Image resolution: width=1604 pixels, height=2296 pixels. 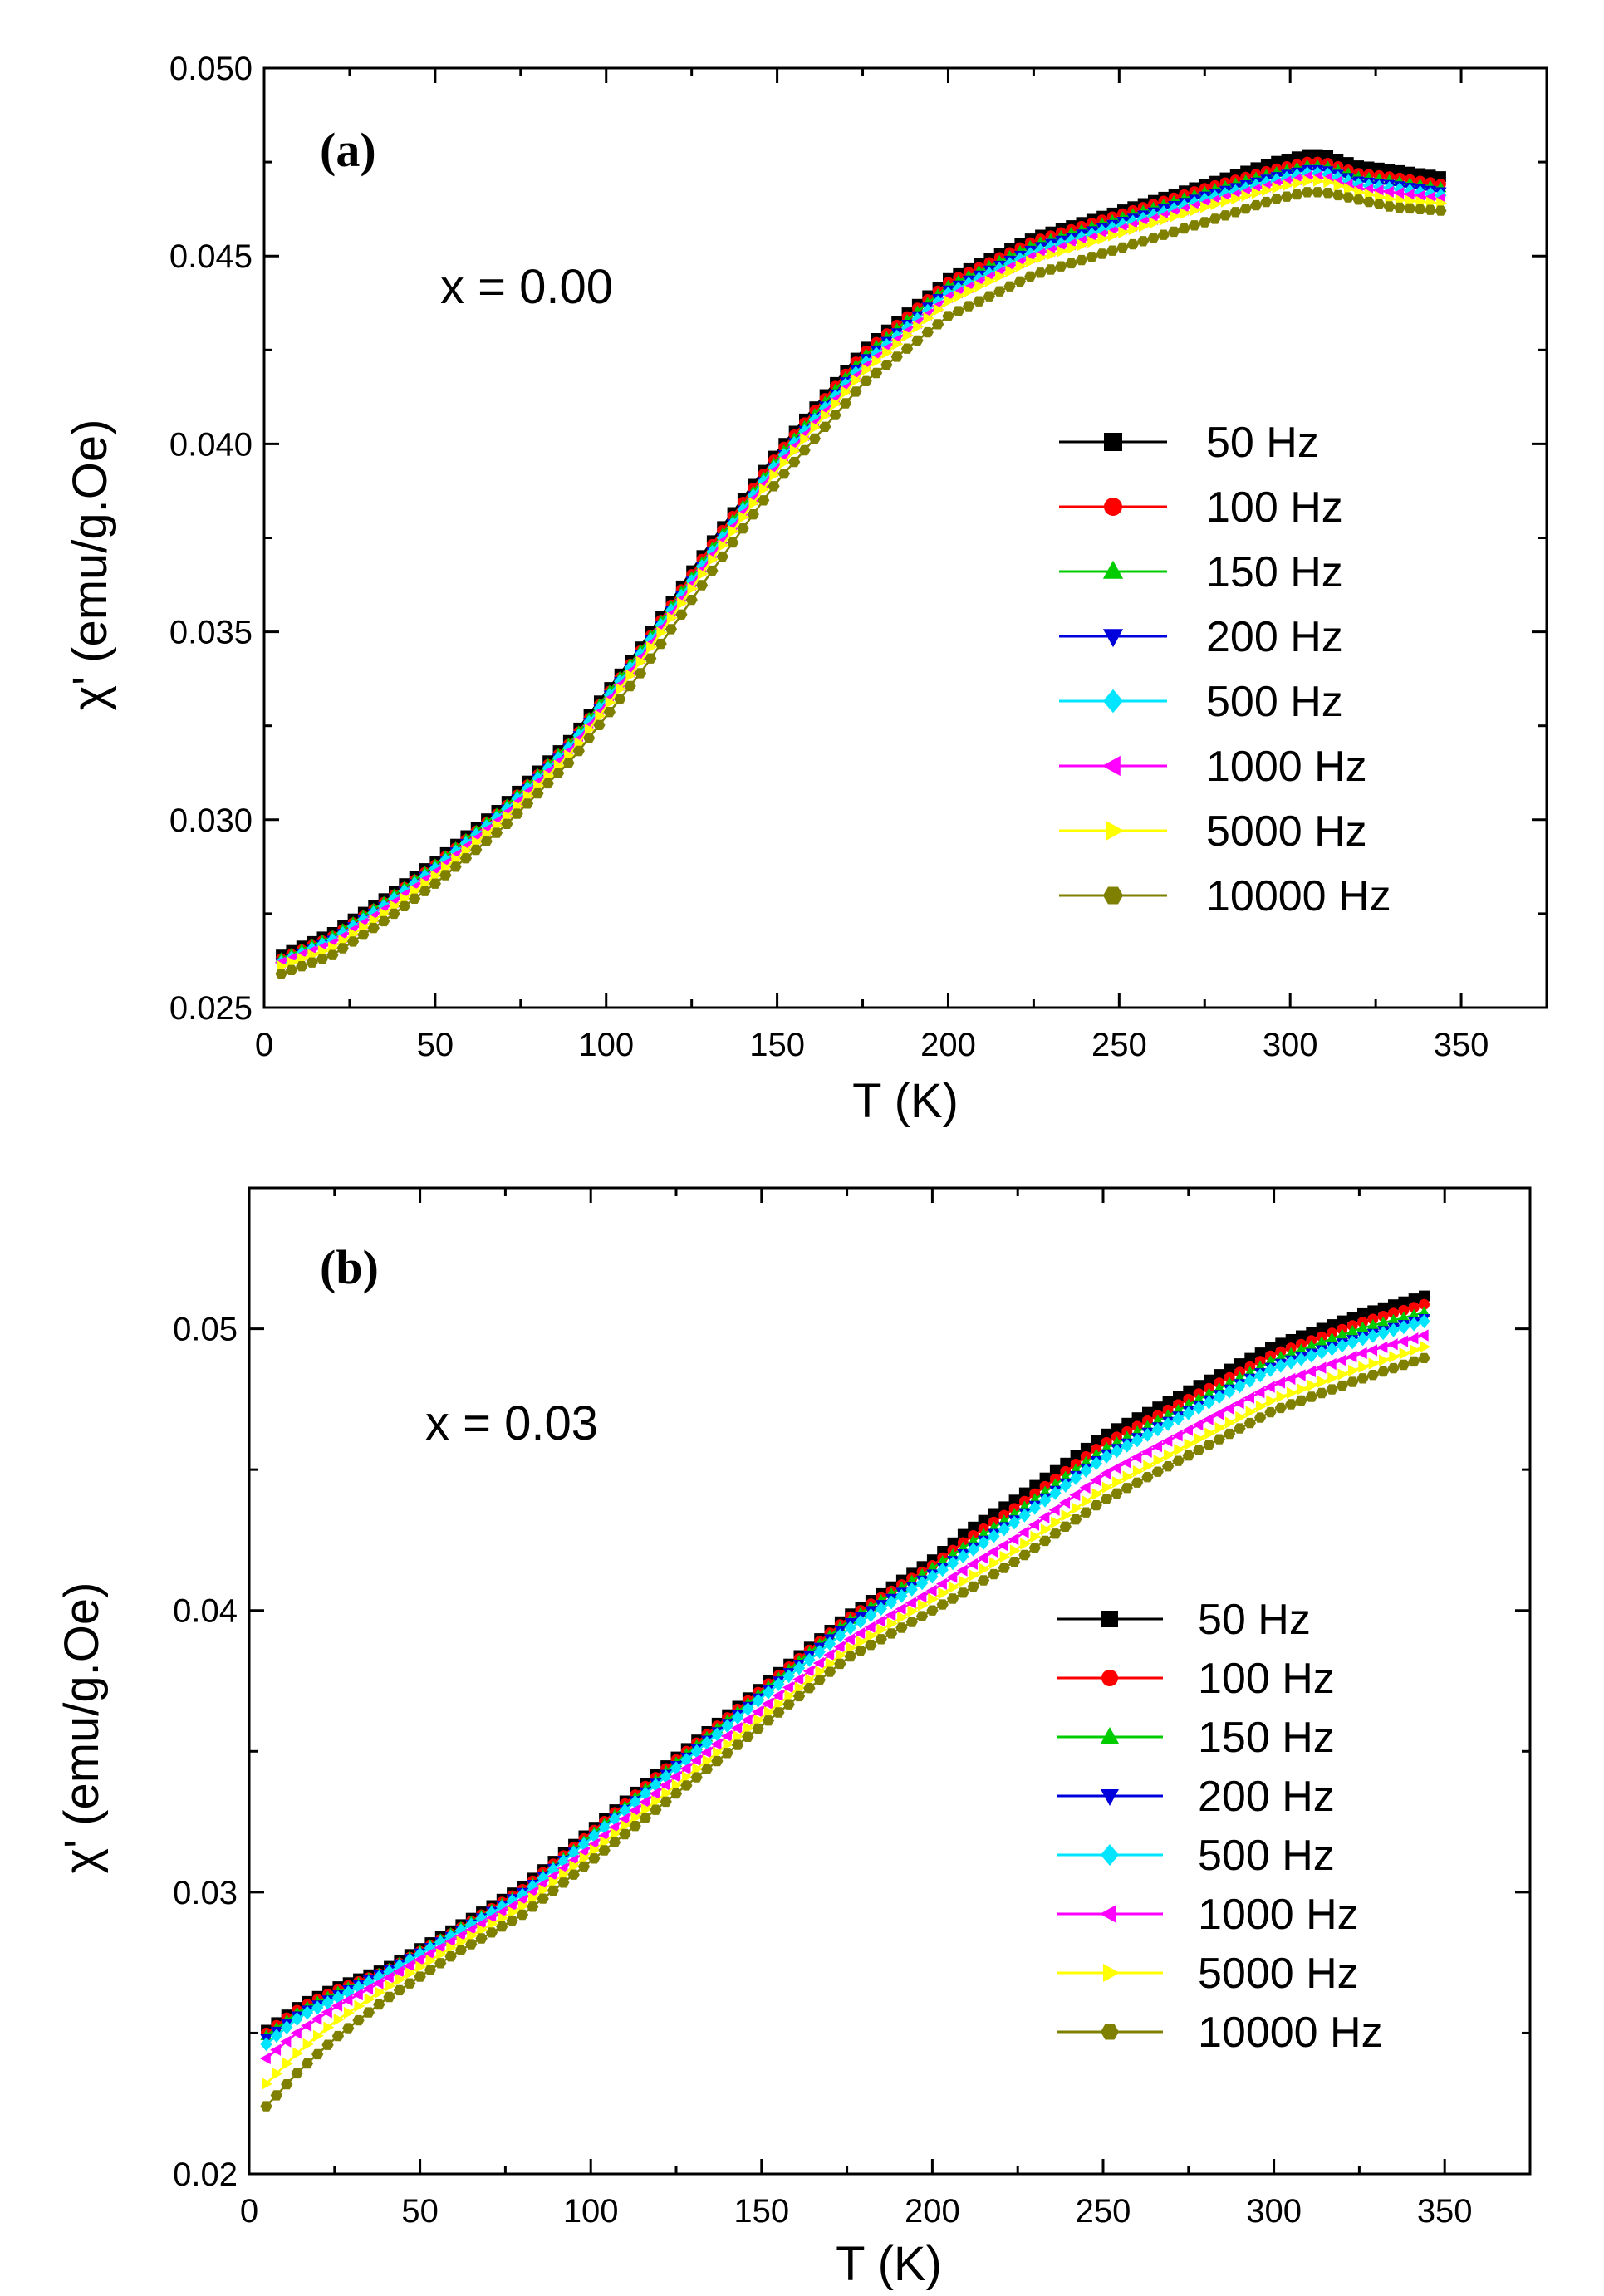 I want to click on y-tick-label-a: 0.040, so click(x=211, y=445).